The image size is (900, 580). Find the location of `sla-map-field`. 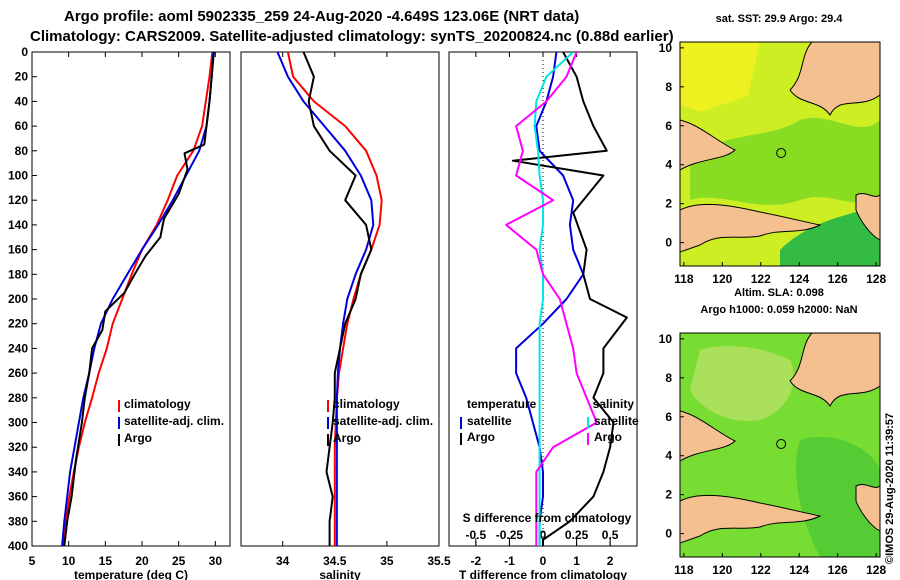

sla-map-field is located at coordinates (780, 445).